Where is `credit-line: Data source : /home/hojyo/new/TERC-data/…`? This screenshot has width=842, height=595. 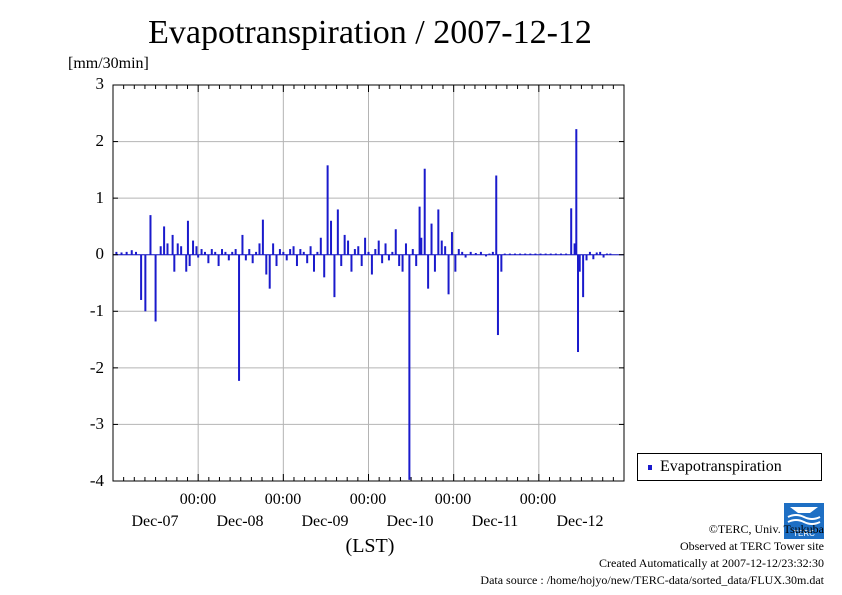 credit-line: Data source : /home/hojyo/new/TERC-data/… is located at coordinates (652, 580).